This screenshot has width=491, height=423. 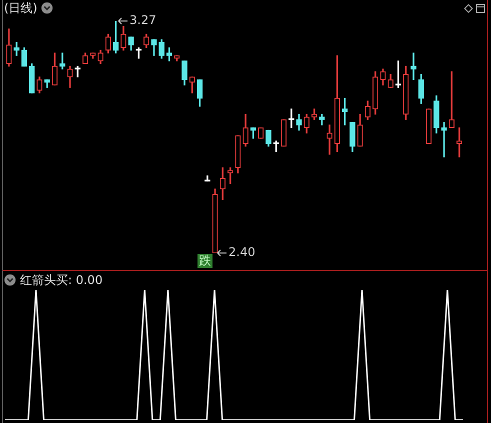 I want to click on text: 跌, so click(x=205, y=261).